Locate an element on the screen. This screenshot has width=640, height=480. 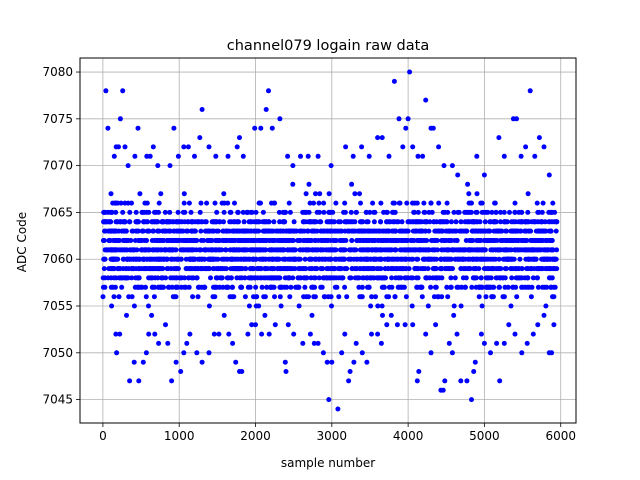
x-tick-label: 0 is located at coordinates (103, 436).